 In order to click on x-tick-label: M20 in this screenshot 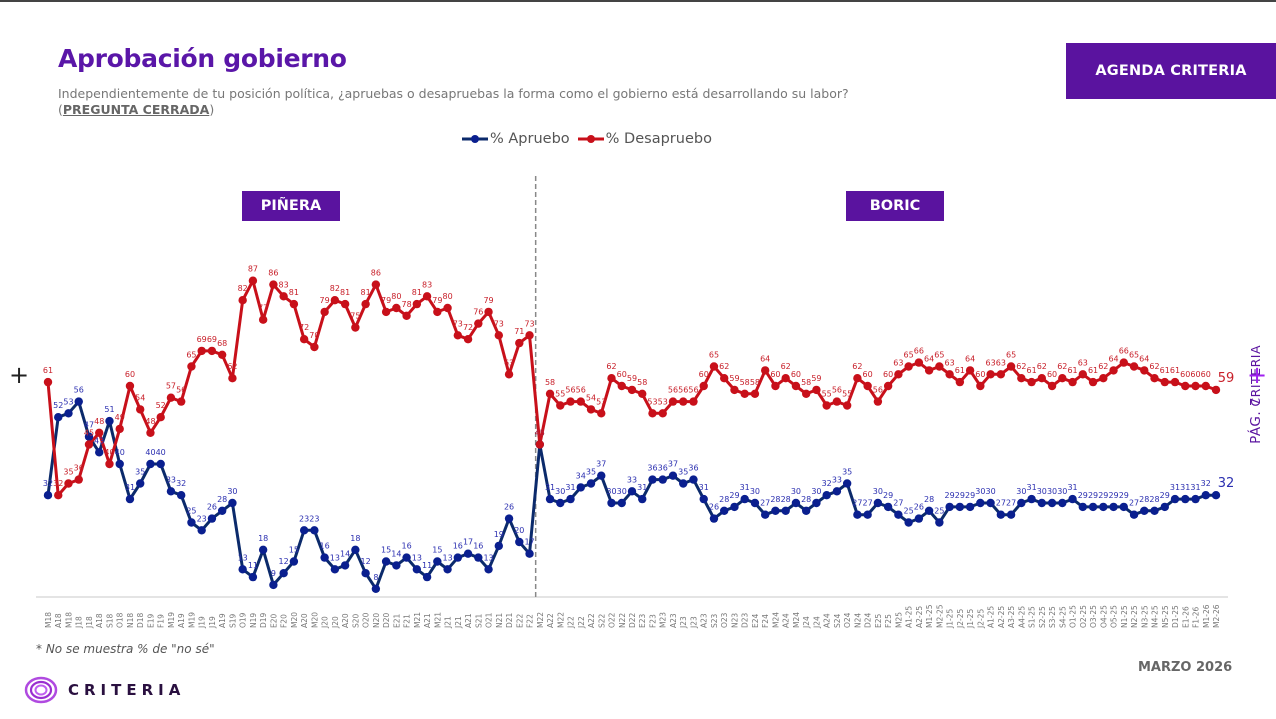, I will do `click(314, 620)`.